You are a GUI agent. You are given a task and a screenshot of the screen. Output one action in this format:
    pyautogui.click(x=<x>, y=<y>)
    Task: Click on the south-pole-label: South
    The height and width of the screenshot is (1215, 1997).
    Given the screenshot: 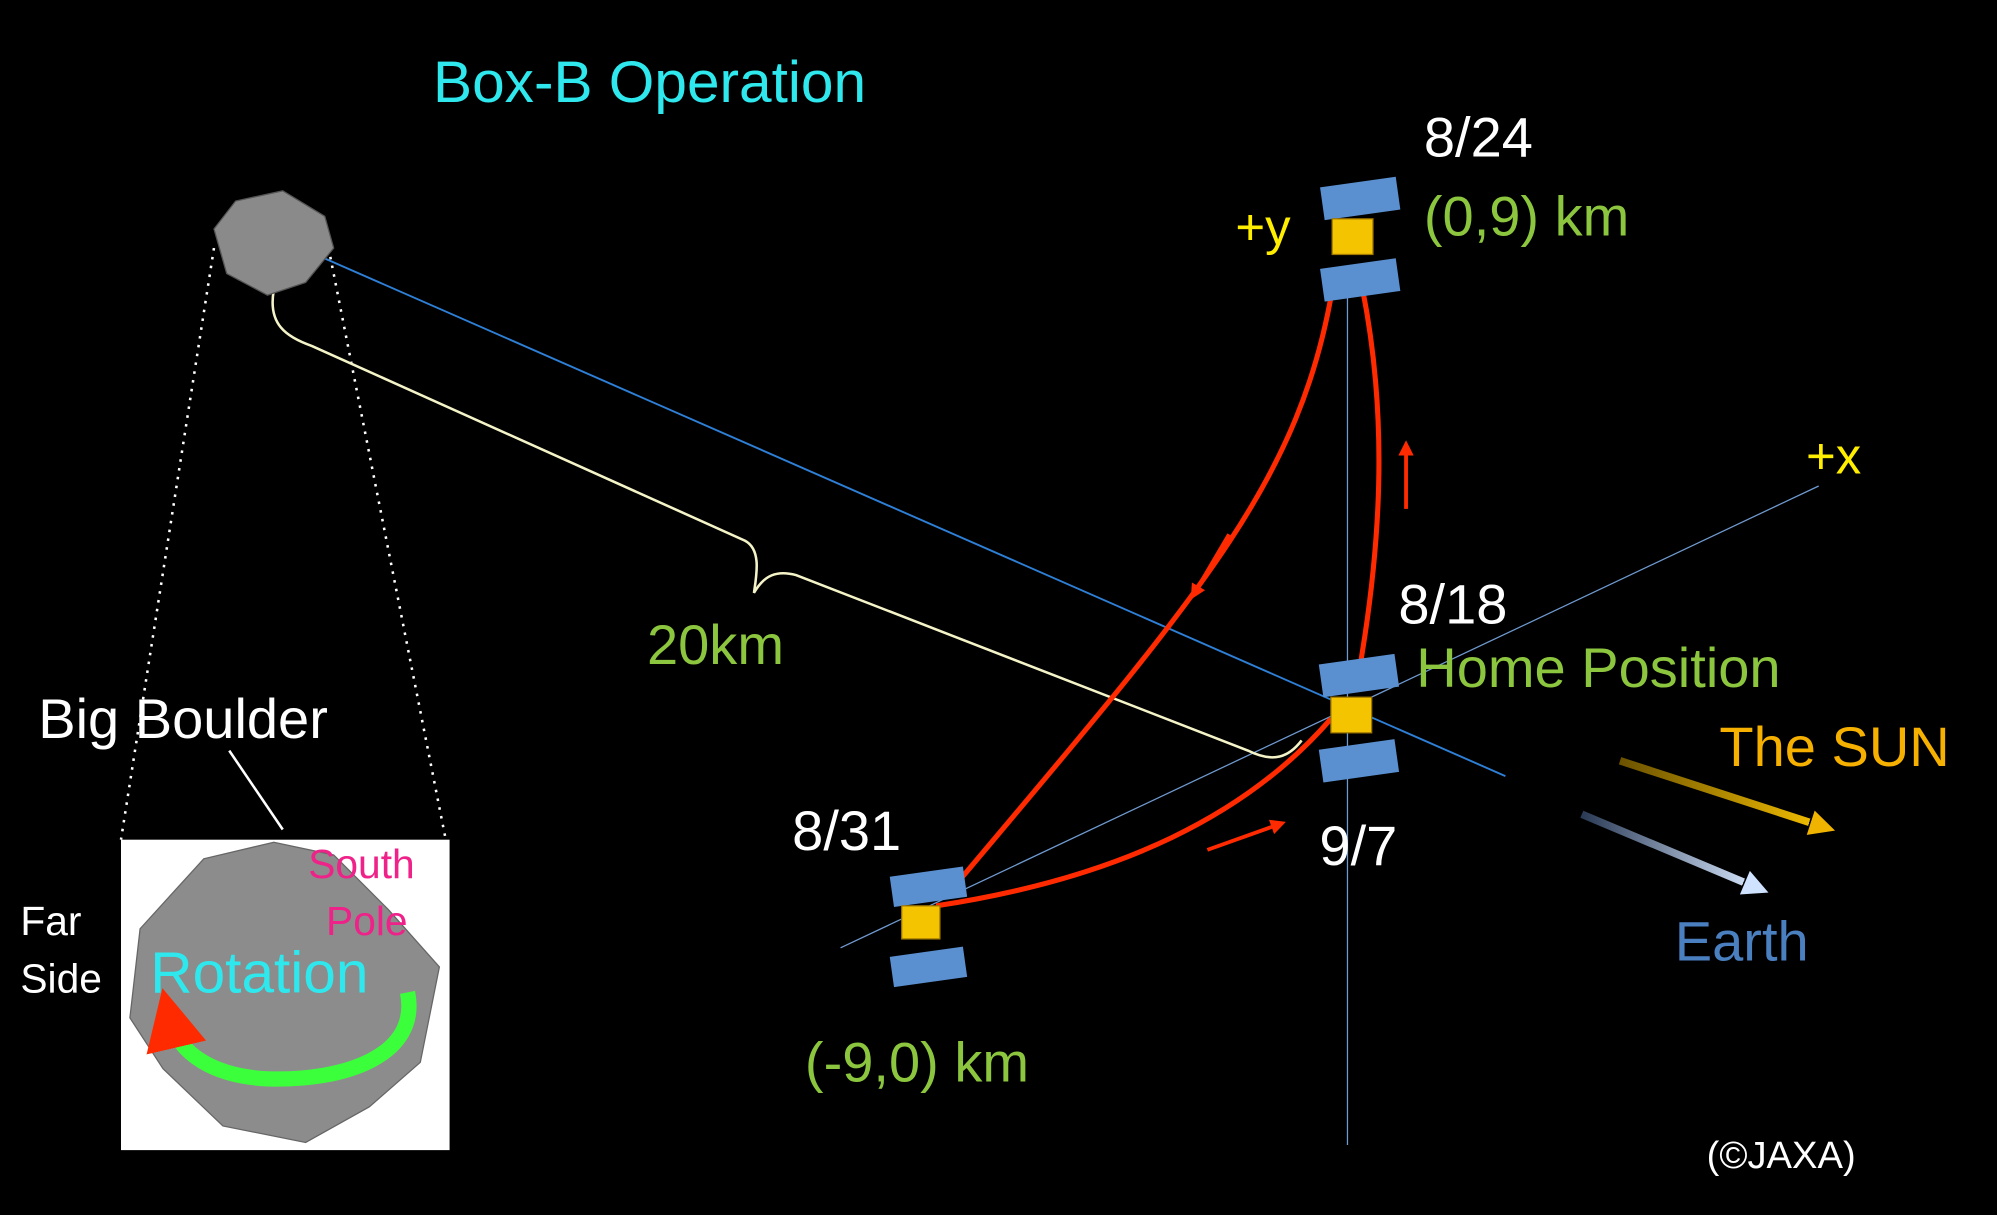 What is the action you would take?
    pyautogui.click(x=361, y=864)
    